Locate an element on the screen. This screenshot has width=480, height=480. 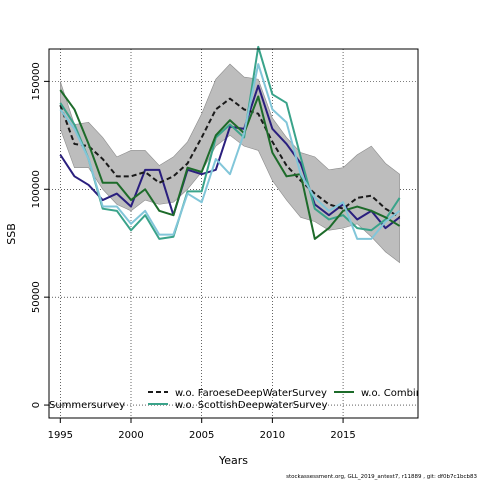
x-axis-ticks: 1995 2000 2005 2010 2015 is located at coordinates (202, 429).